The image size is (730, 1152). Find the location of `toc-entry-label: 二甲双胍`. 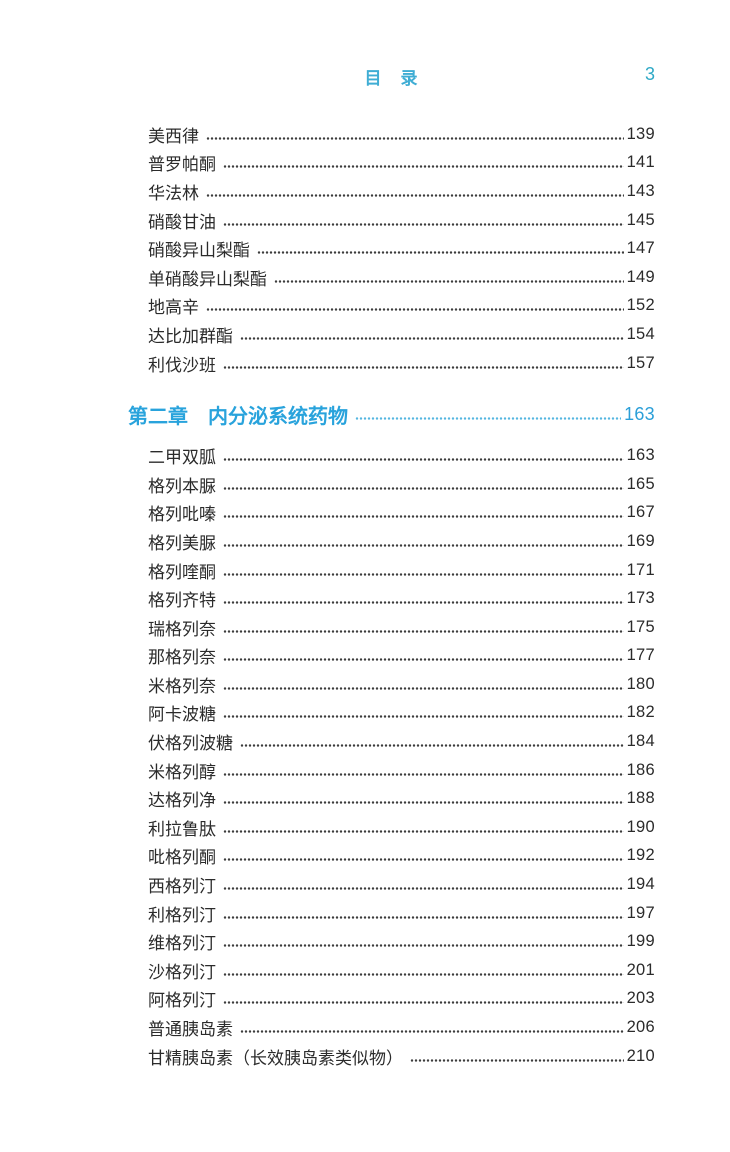

toc-entry-label: 二甲双胍 is located at coordinates (182, 458).